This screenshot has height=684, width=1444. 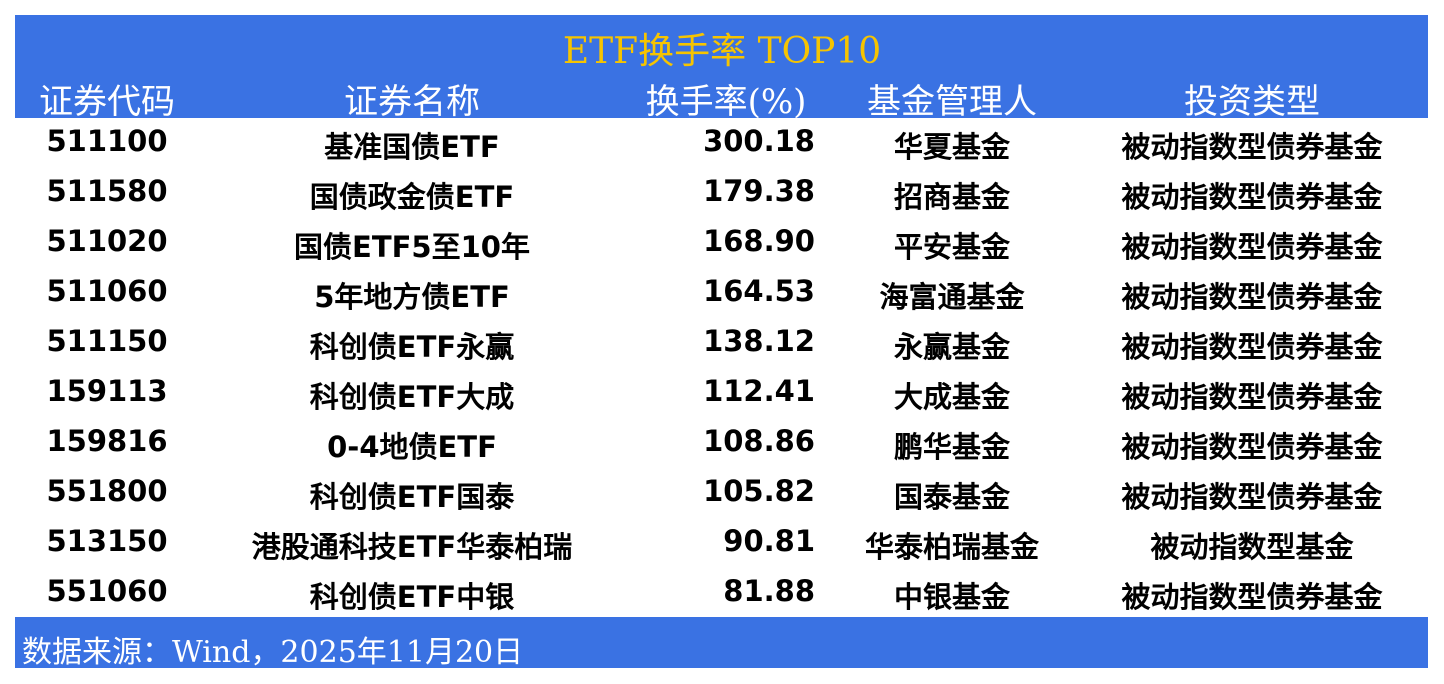 I want to click on table-row: 511150 科创债ETF永赢 138.12 永赢基金 被动指数型债券基金, so click(x=721, y=343).